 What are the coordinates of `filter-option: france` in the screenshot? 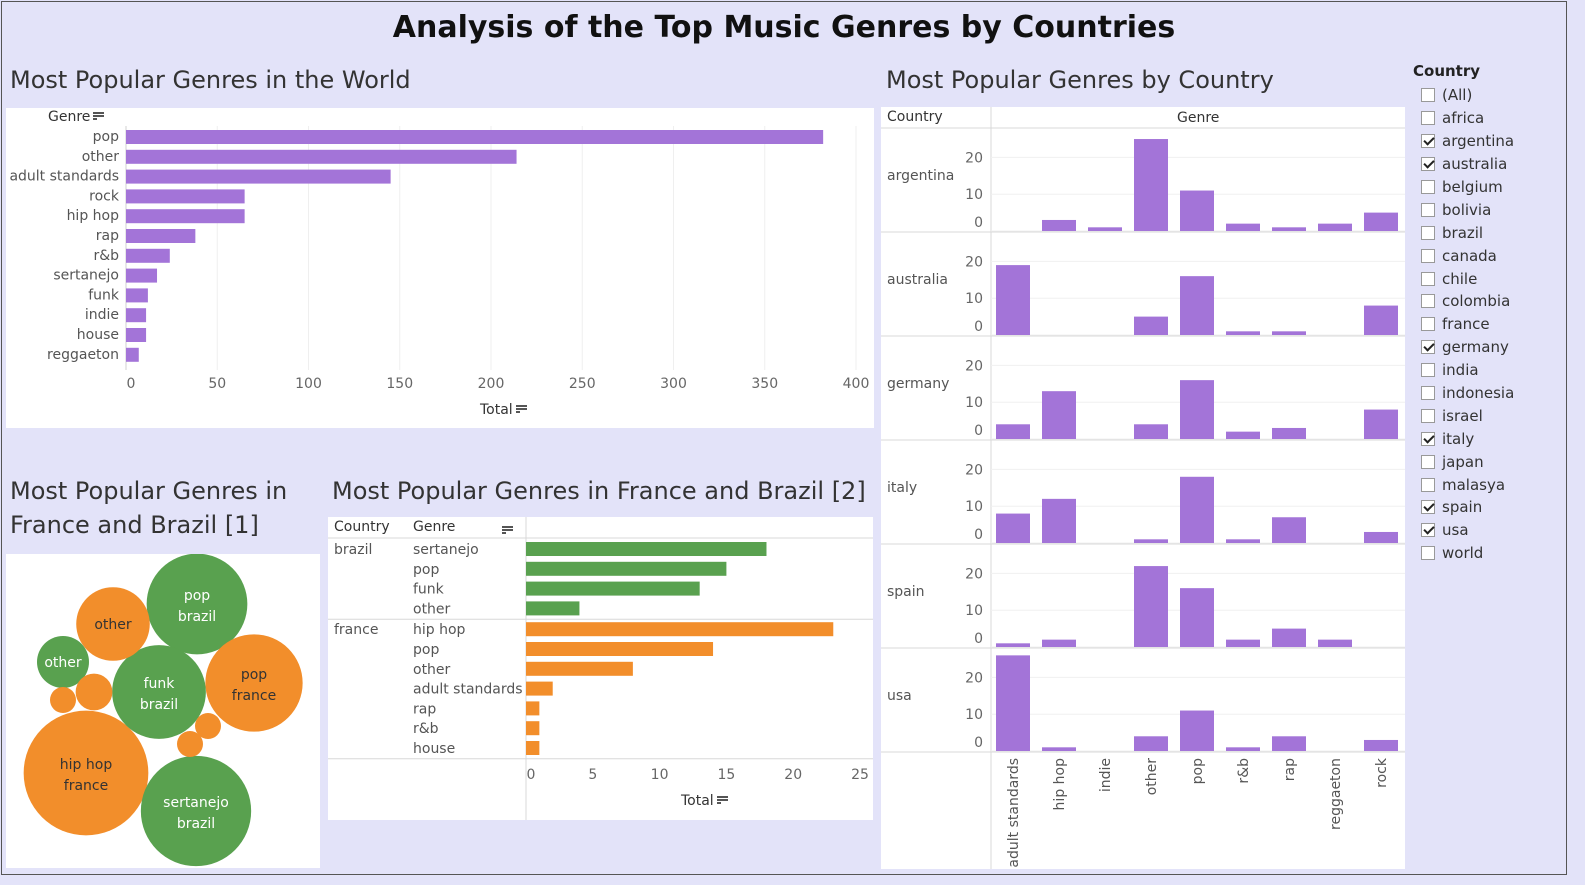 It's located at (1486, 324).